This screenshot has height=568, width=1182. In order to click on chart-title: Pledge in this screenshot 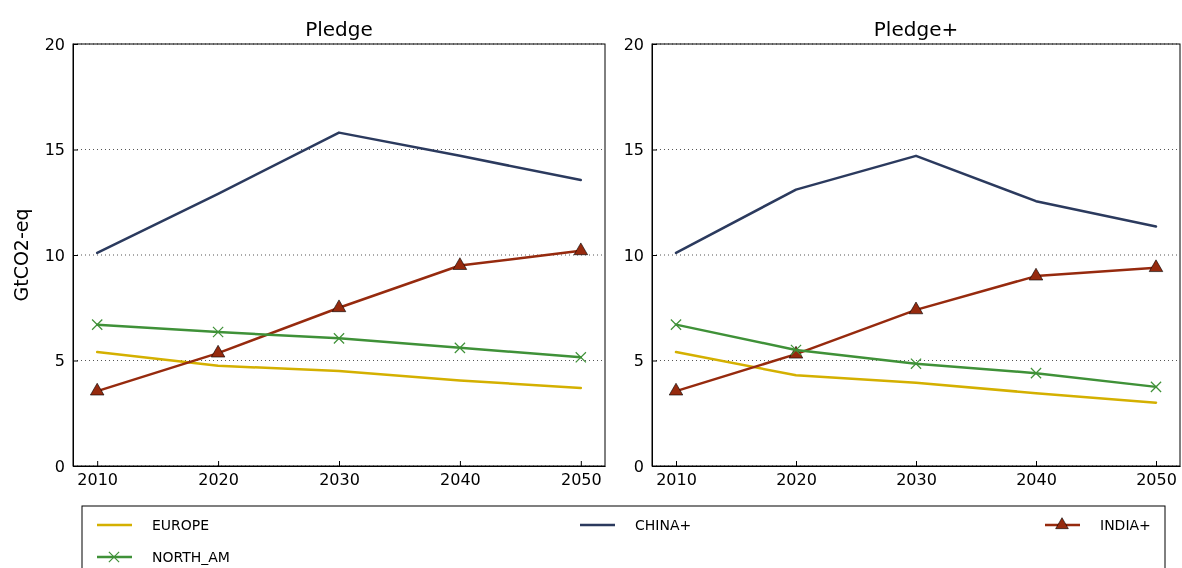, I will do `click(339, 29)`.